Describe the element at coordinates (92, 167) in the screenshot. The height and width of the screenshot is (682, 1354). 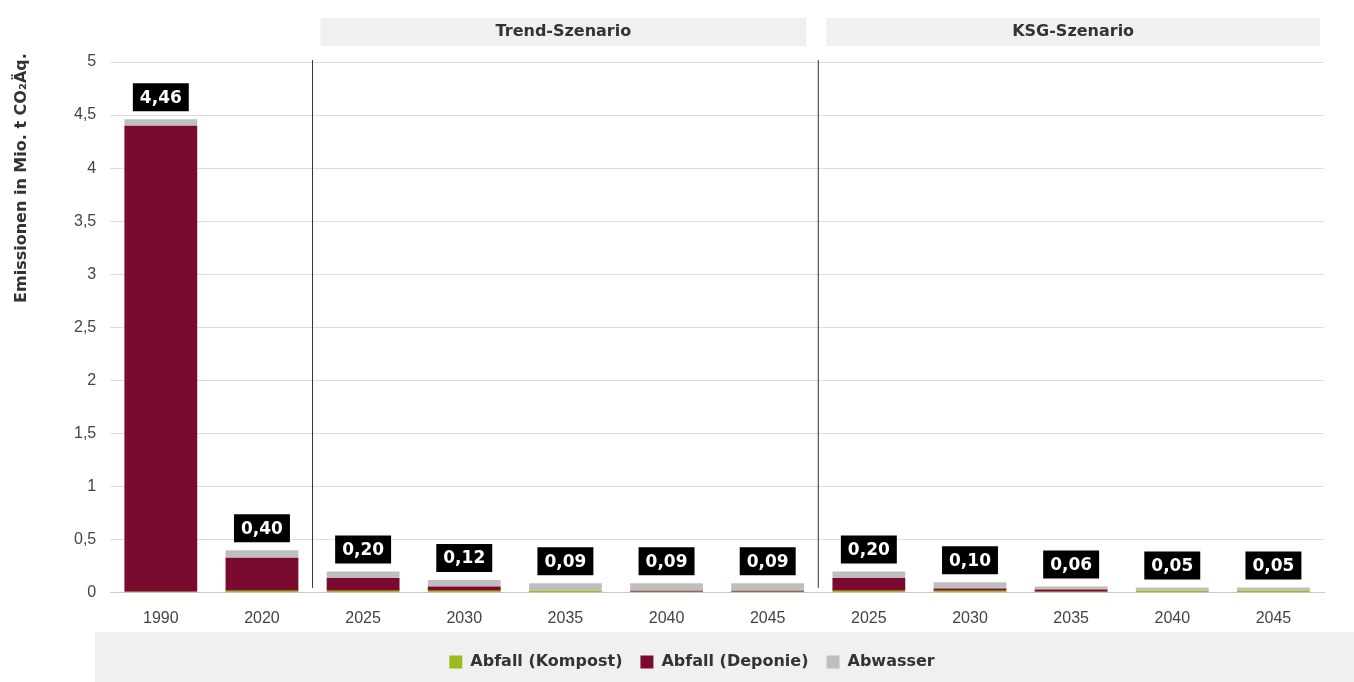
I see `y-tick-label: 4` at that location.